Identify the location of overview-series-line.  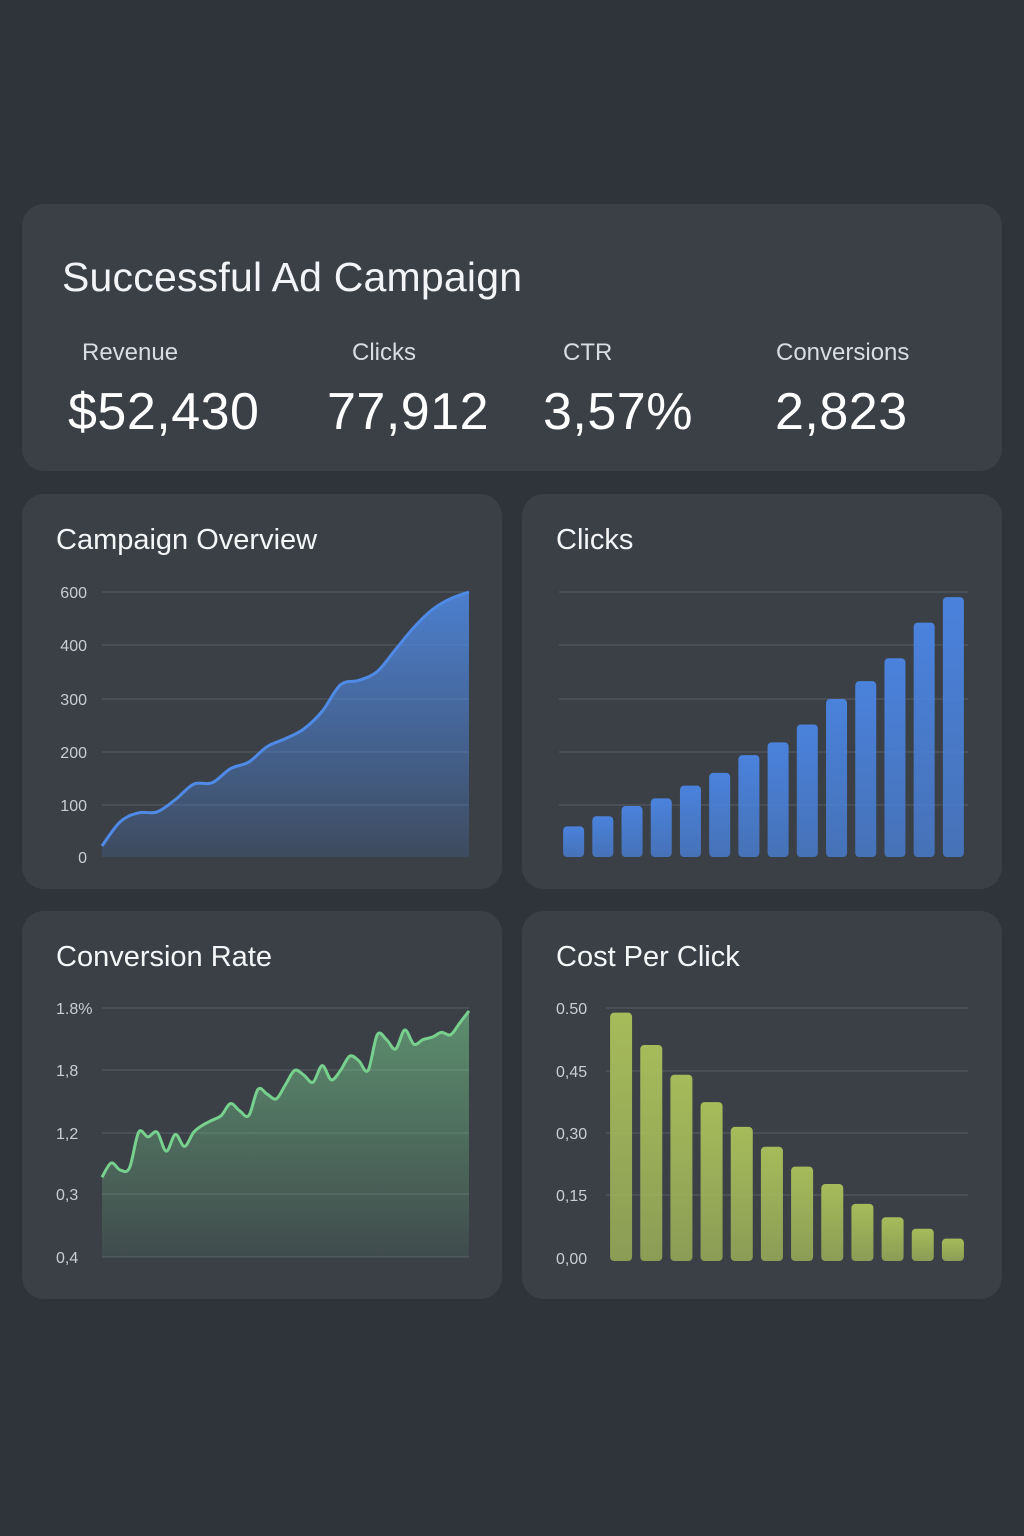
(285, 718).